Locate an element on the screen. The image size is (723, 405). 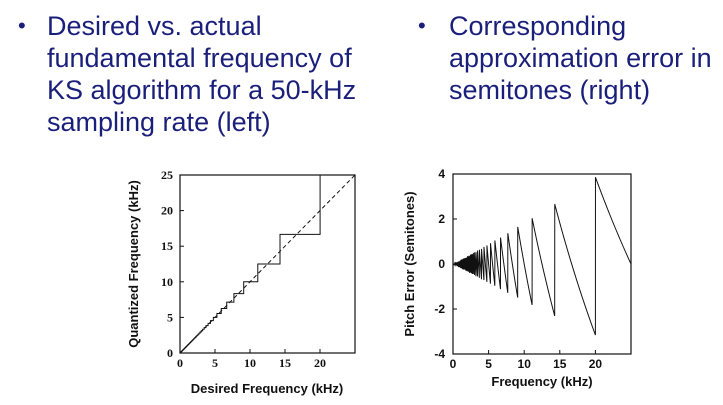
y-tick-label: 4 is located at coordinates (441, 174).